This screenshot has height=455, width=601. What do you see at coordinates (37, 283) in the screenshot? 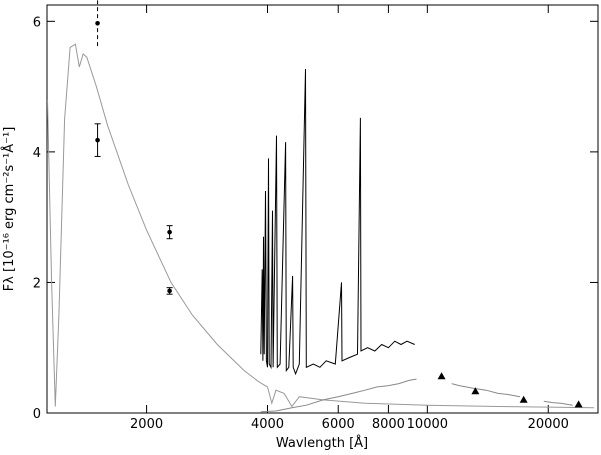
I see `y-tick-label: 2` at bounding box center [37, 283].